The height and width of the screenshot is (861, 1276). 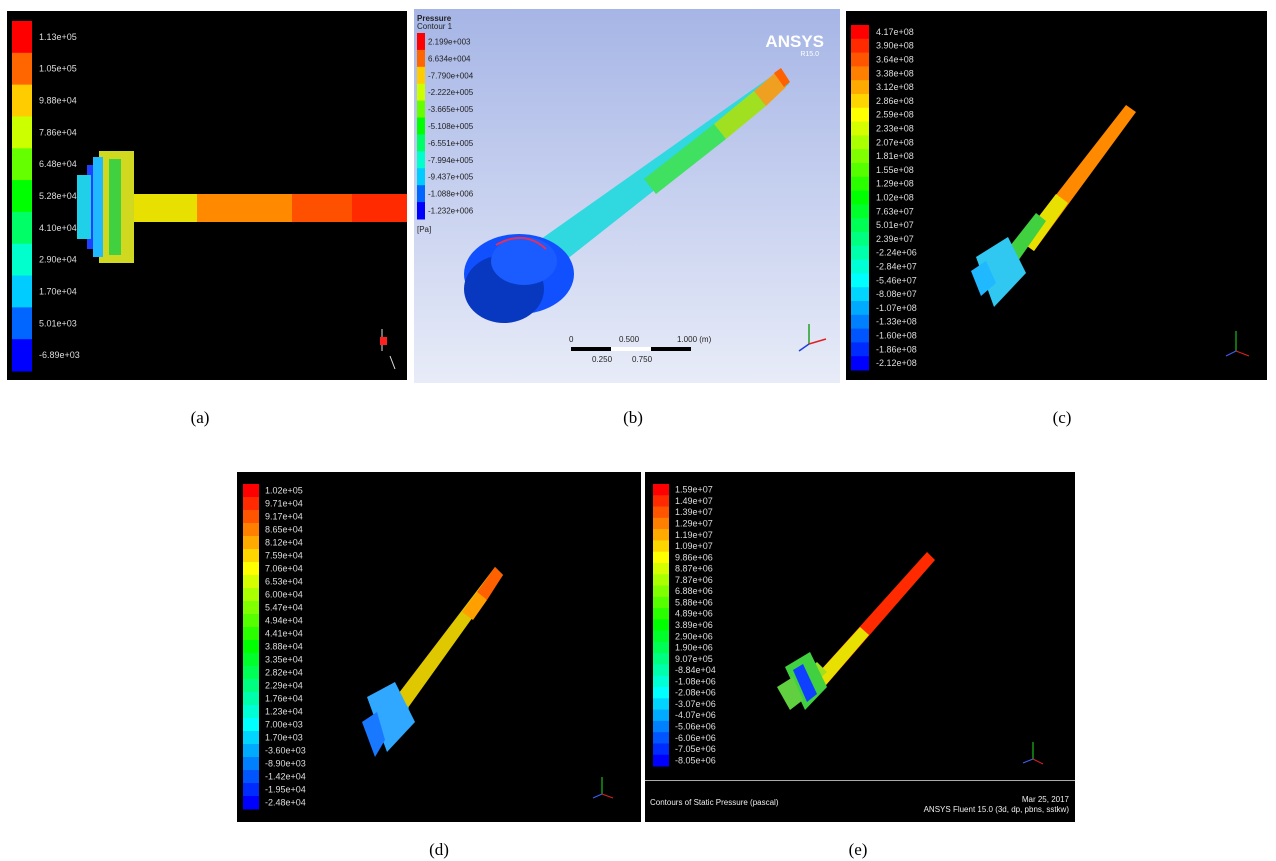 I want to click on legend-label: 1.81e+08, so click(x=895, y=156).